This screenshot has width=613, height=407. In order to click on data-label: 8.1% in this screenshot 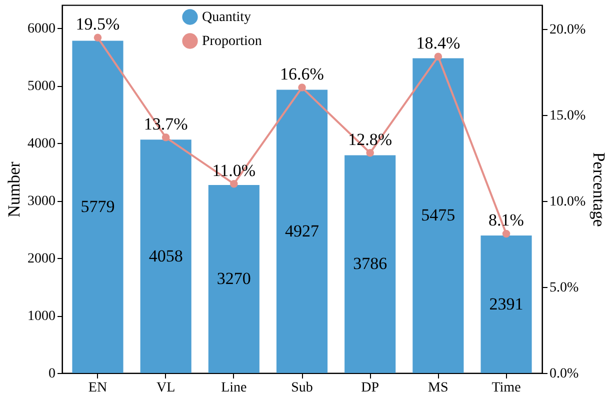, I will do `click(506, 220)`.